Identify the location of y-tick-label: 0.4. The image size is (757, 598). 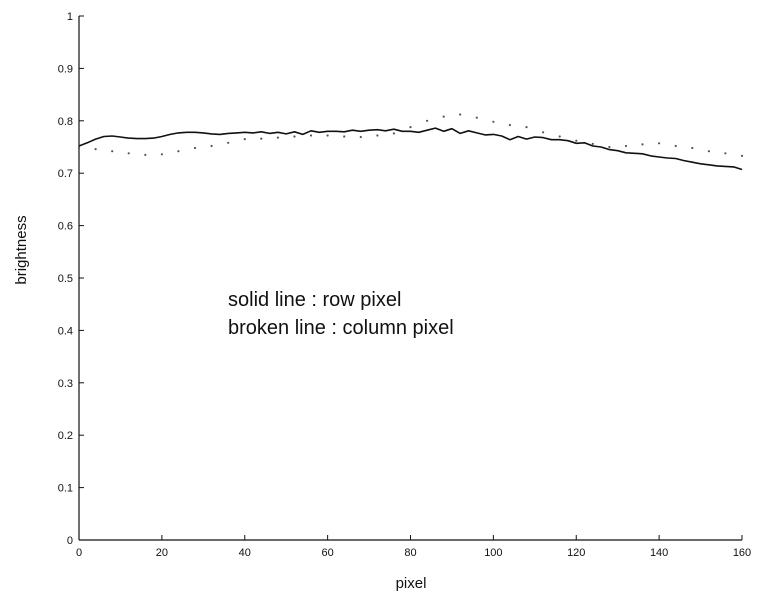
(65, 331).